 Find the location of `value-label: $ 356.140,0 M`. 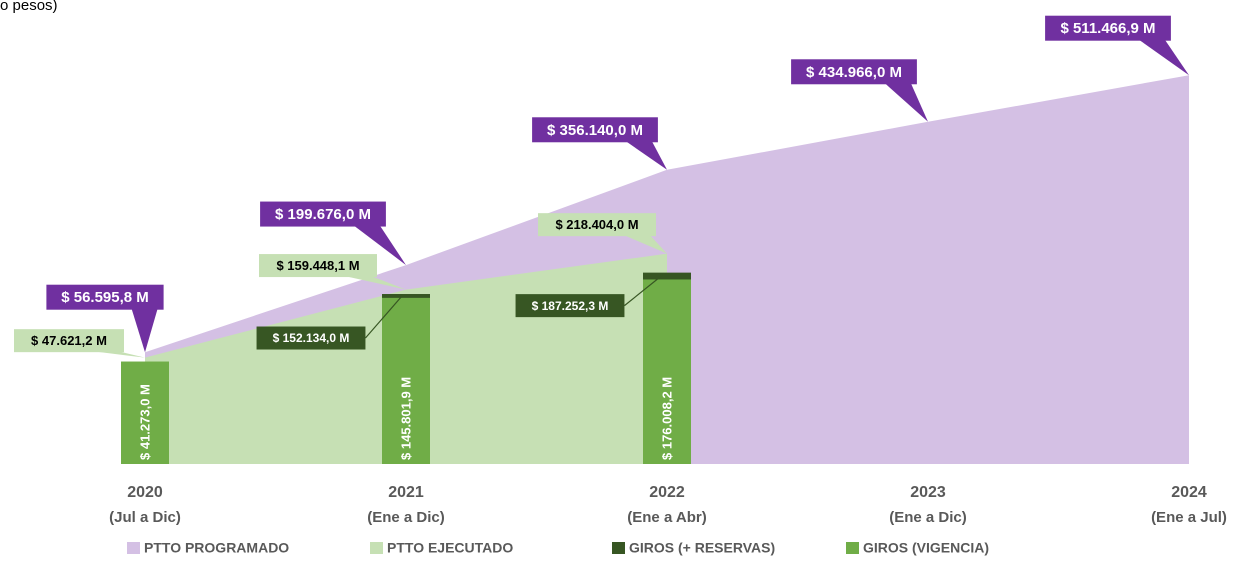

value-label: $ 356.140,0 M is located at coordinates (595, 130).